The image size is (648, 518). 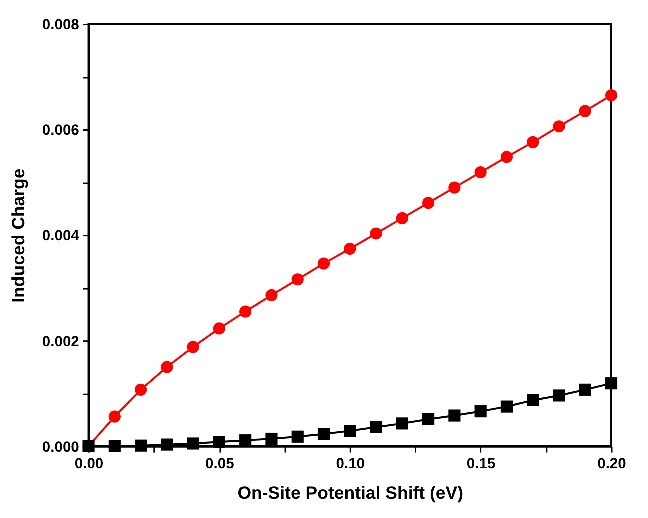 I want to click on x-tick-label: 0.05, so click(x=220, y=464).